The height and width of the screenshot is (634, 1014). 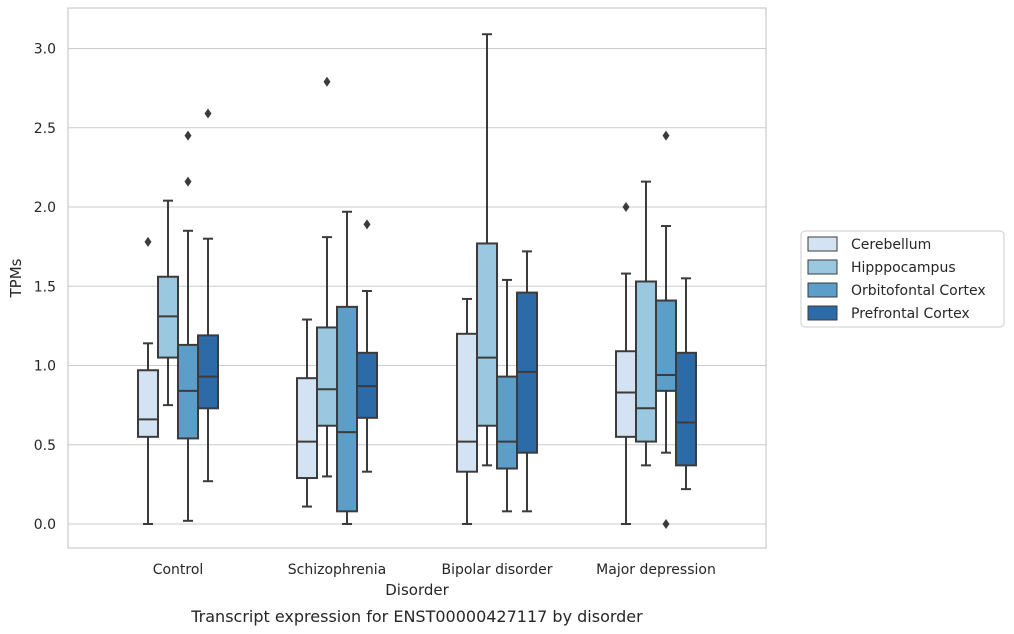 I want to click on y-tick-label: 2.0, so click(x=45, y=208).